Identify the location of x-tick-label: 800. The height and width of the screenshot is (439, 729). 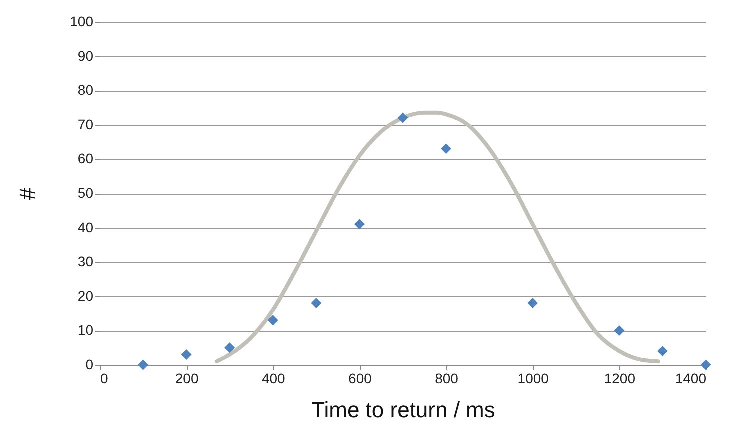
(447, 378).